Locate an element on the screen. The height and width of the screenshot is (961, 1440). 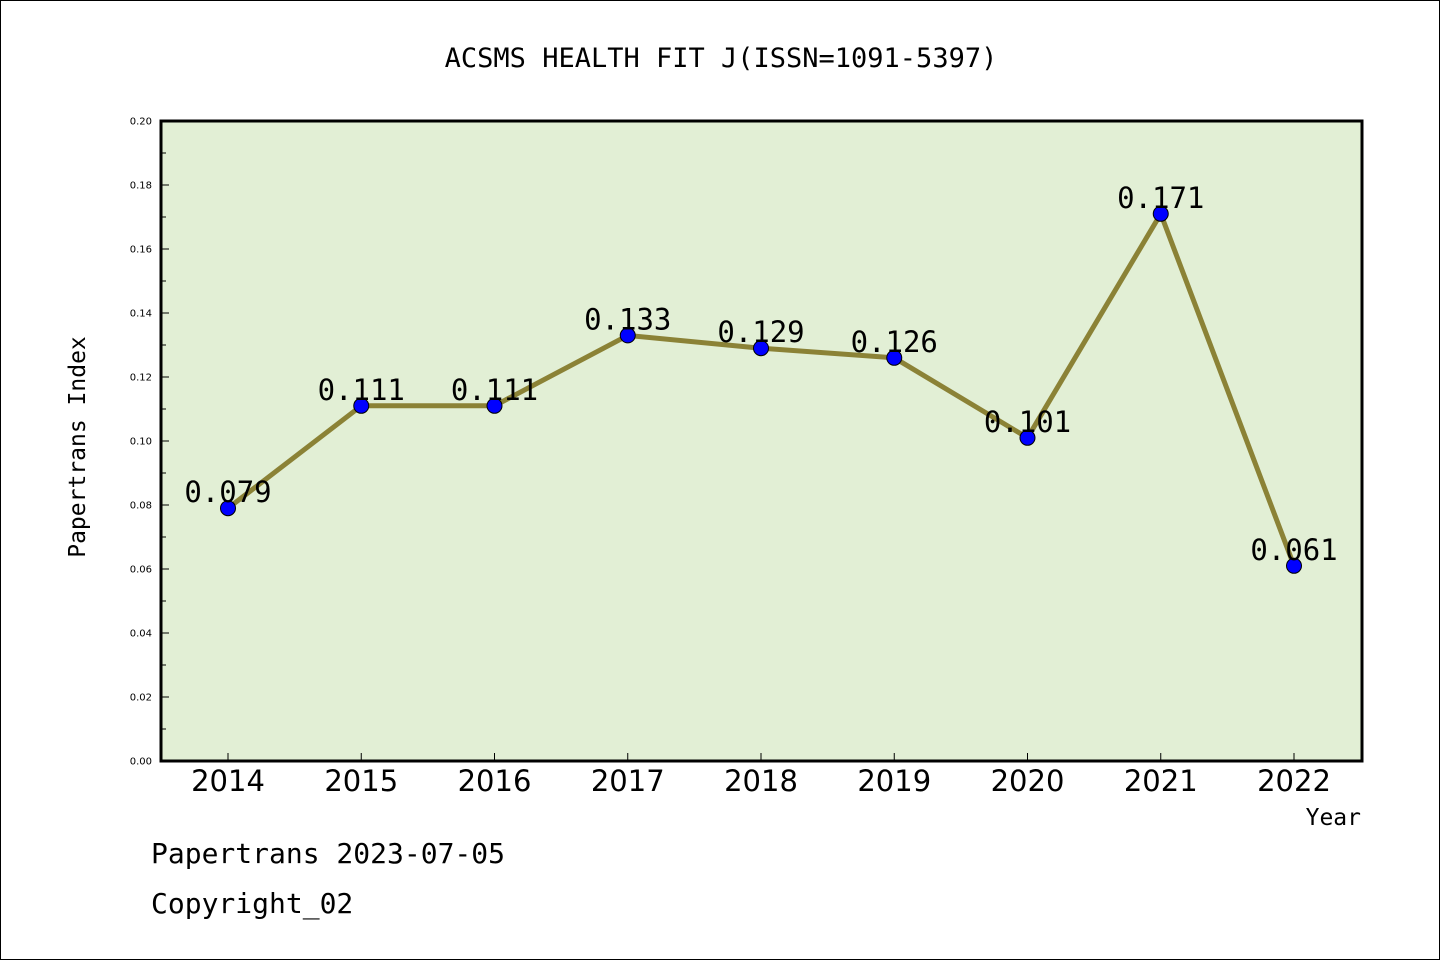
y-axis-label: Papertrans Index is located at coordinates (78, 447).